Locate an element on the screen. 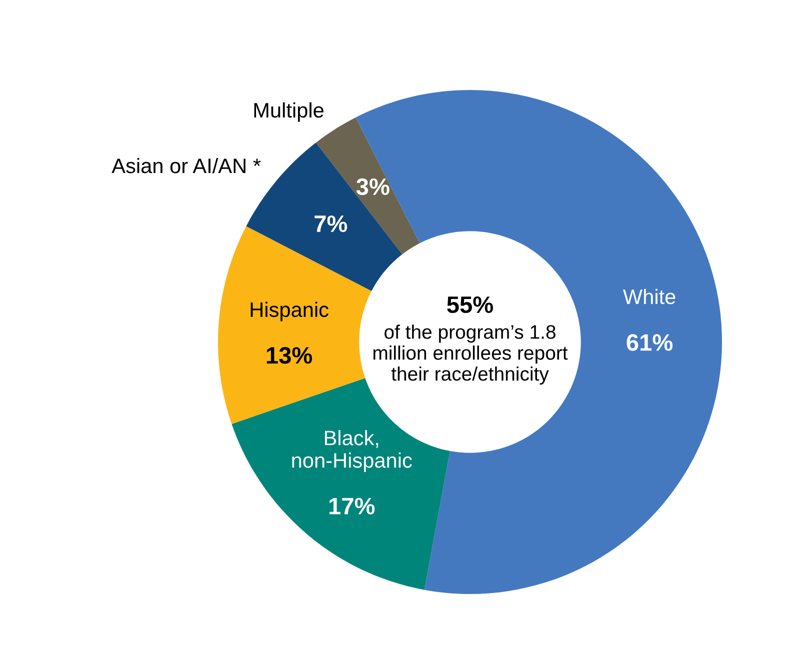  donut-slice is located at coordinates (324, 217).